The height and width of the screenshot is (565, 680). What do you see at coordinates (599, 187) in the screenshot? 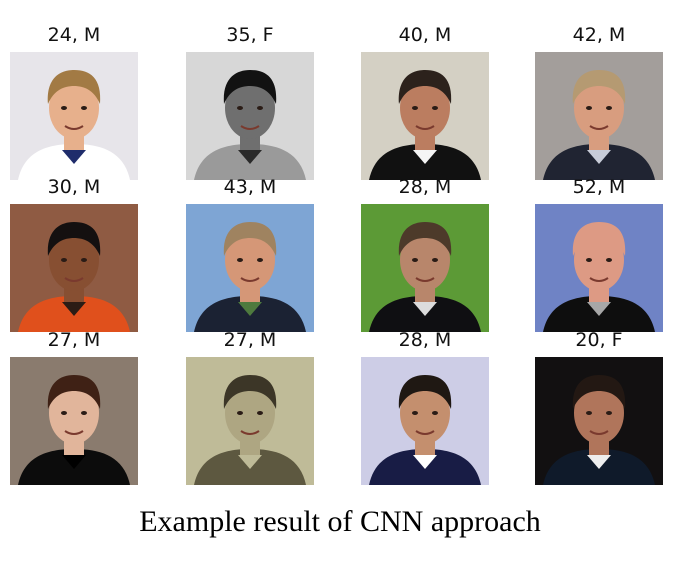
I see `age-gender-label: 52, M` at bounding box center [599, 187].